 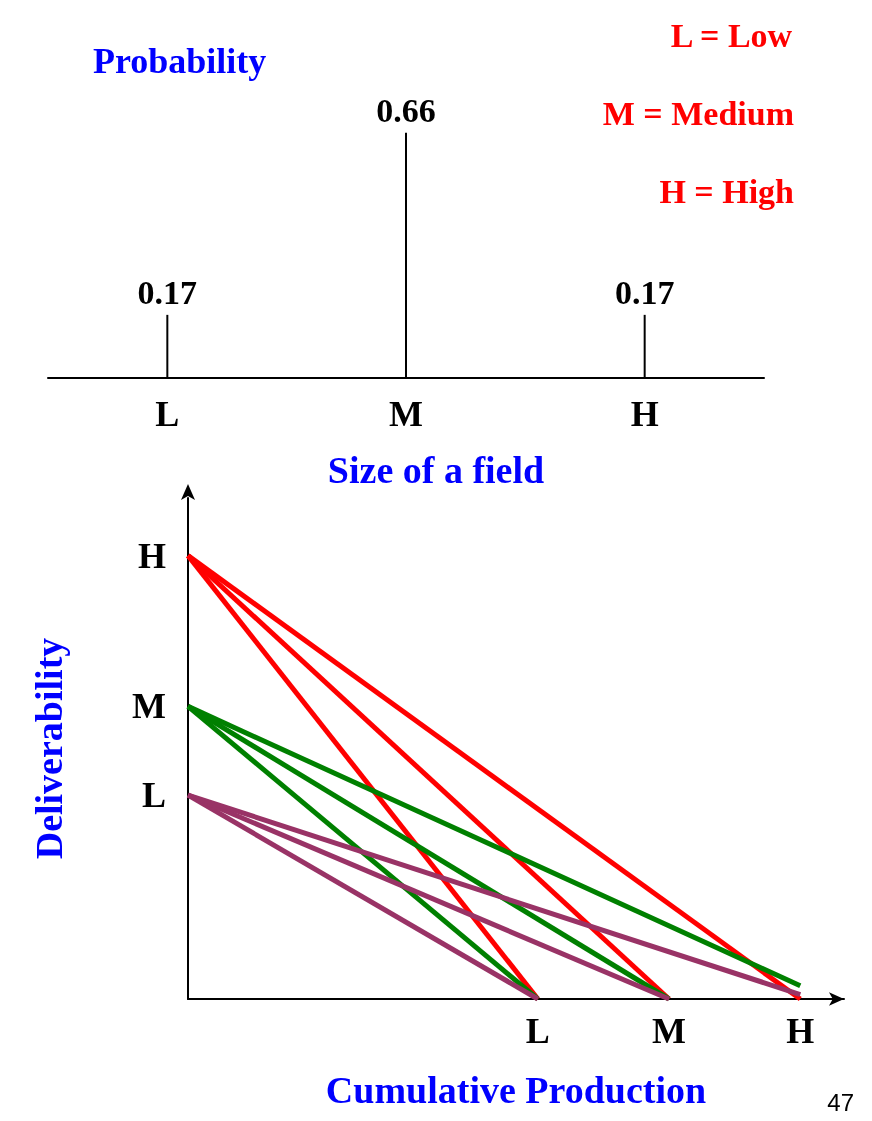 I want to click on data-label: 0.66, so click(x=406, y=111).